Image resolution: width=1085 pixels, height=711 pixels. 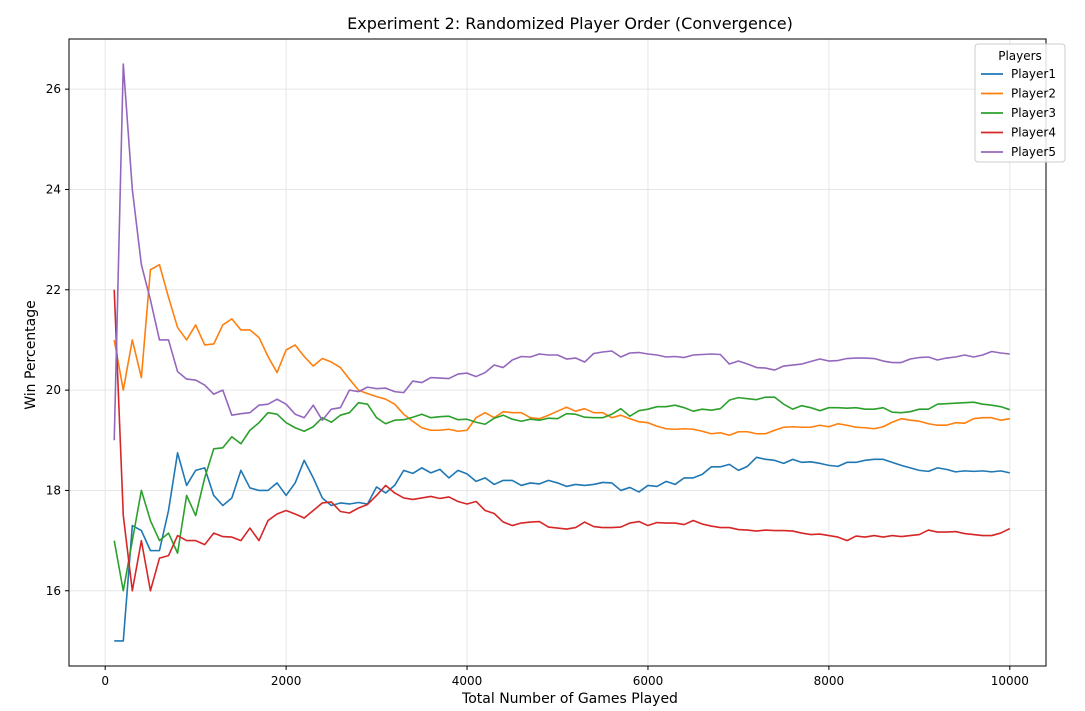 What do you see at coordinates (1033, 113) in the screenshot?
I see `legend-label: Player3` at bounding box center [1033, 113].